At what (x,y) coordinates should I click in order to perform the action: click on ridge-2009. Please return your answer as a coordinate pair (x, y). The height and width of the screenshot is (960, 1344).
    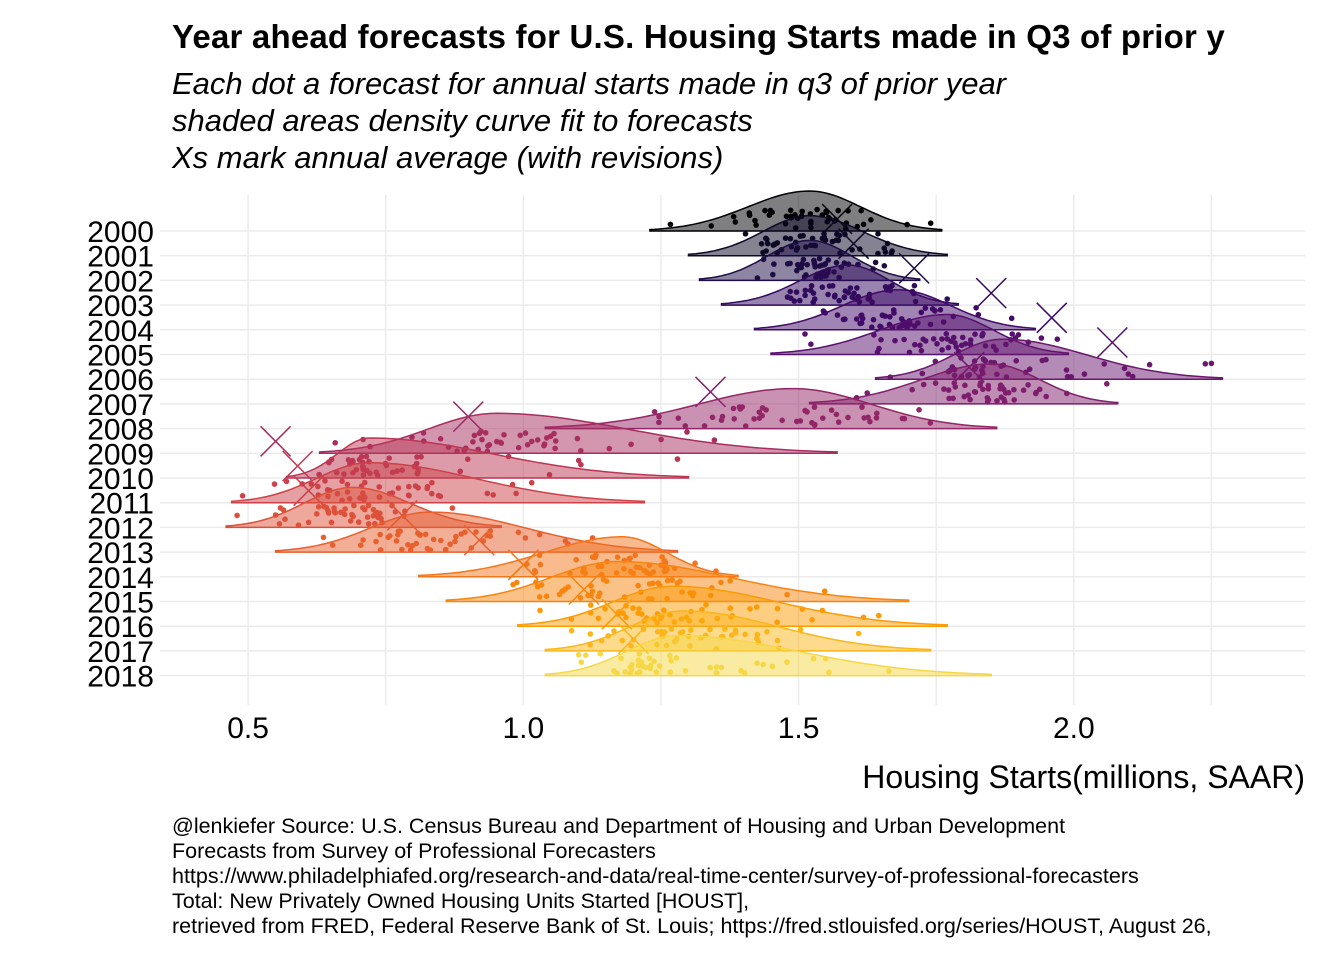
    Looking at the image, I should click on (549, 434).